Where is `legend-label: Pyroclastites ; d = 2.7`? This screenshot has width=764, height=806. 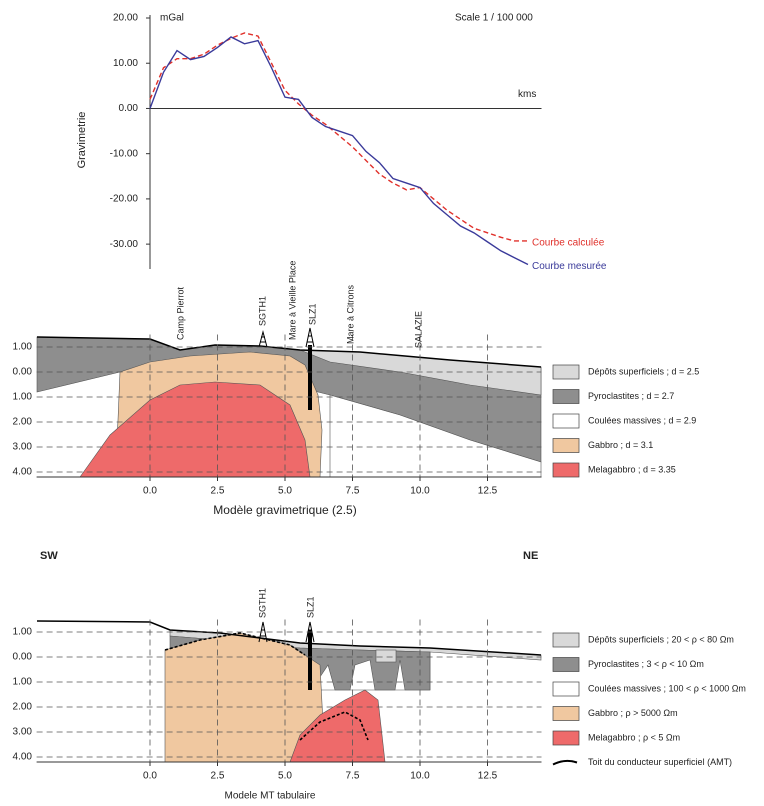
legend-label: Pyroclastites ; d = 2.7 is located at coordinates (631, 396).